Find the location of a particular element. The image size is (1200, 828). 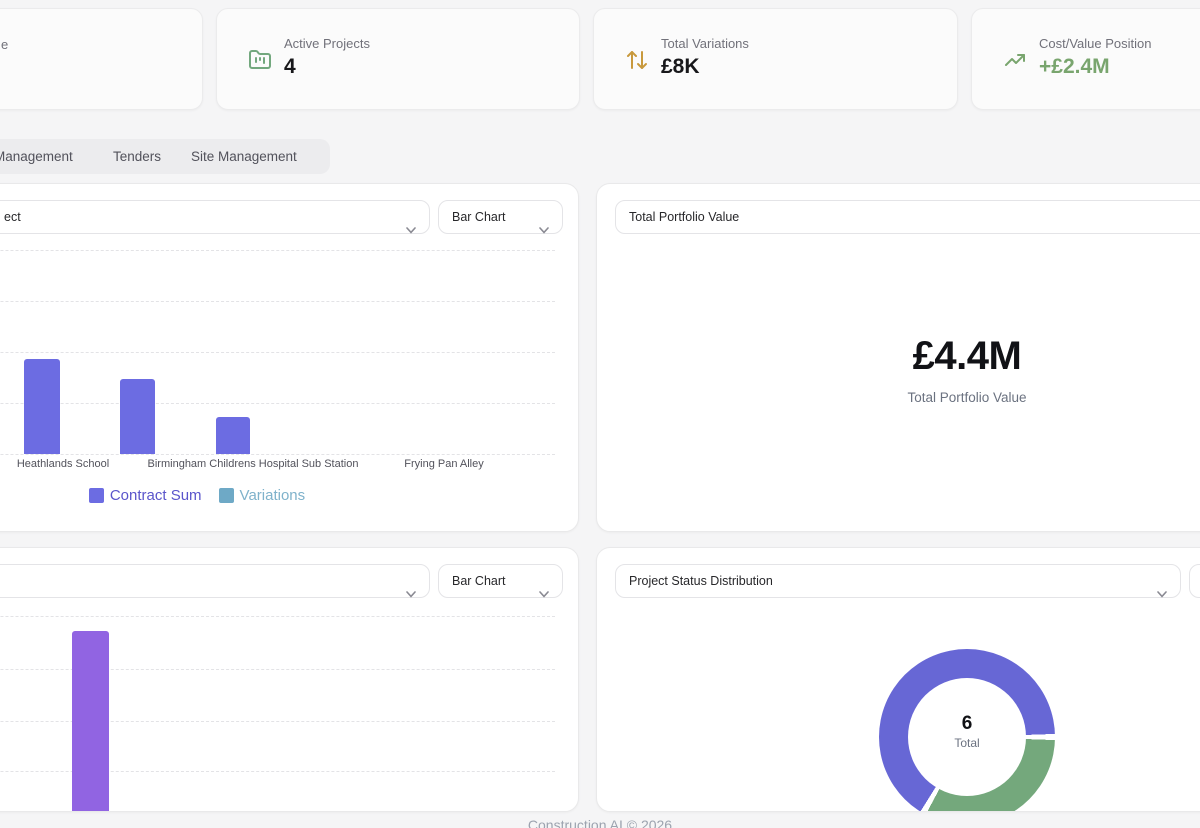

stat-card-label-fragment: e is located at coordinates (5, 44).